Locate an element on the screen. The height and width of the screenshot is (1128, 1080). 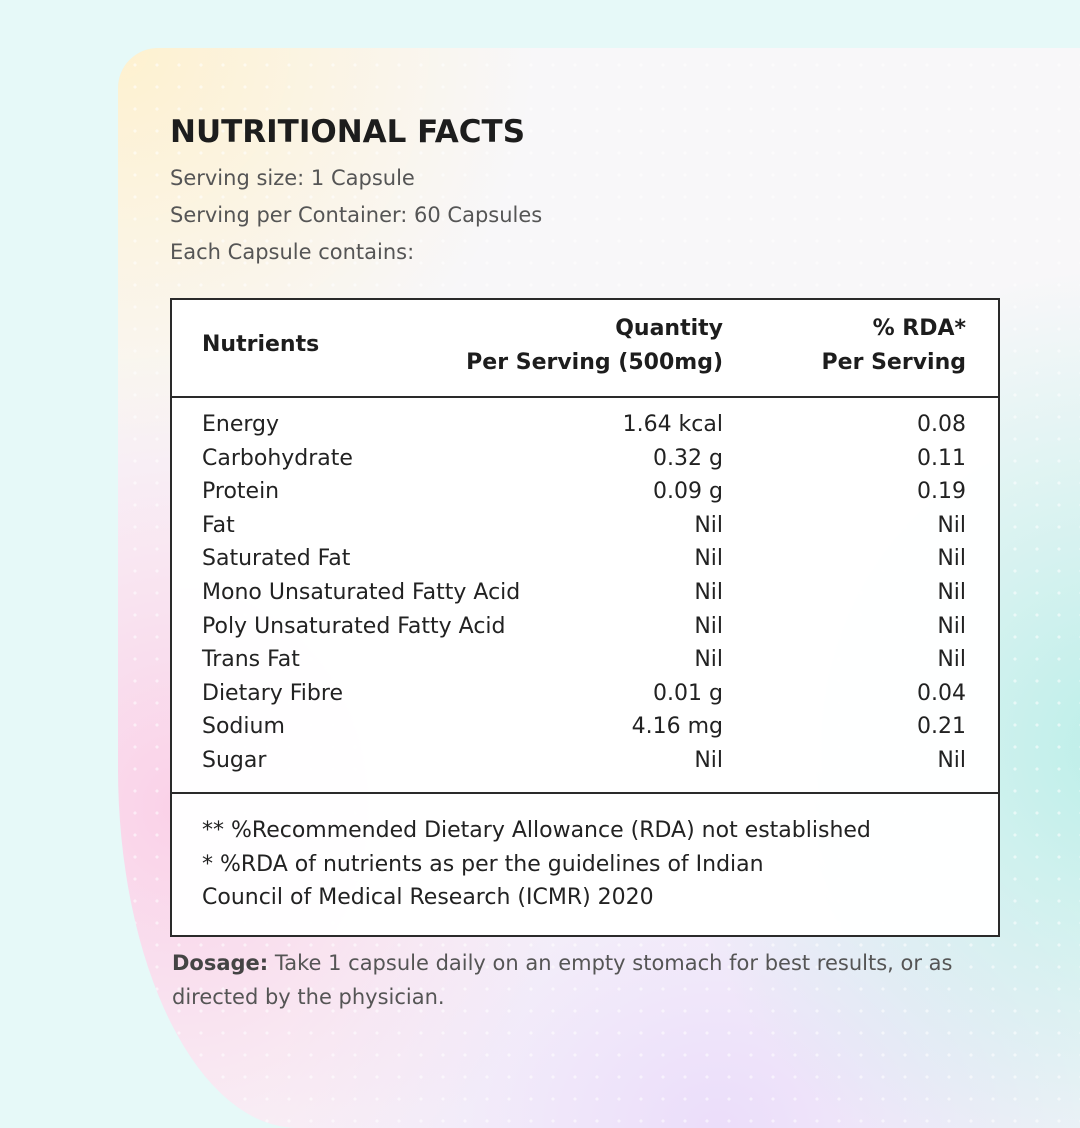
nutrient-name: Sugar is located at coordinates (234, 760).